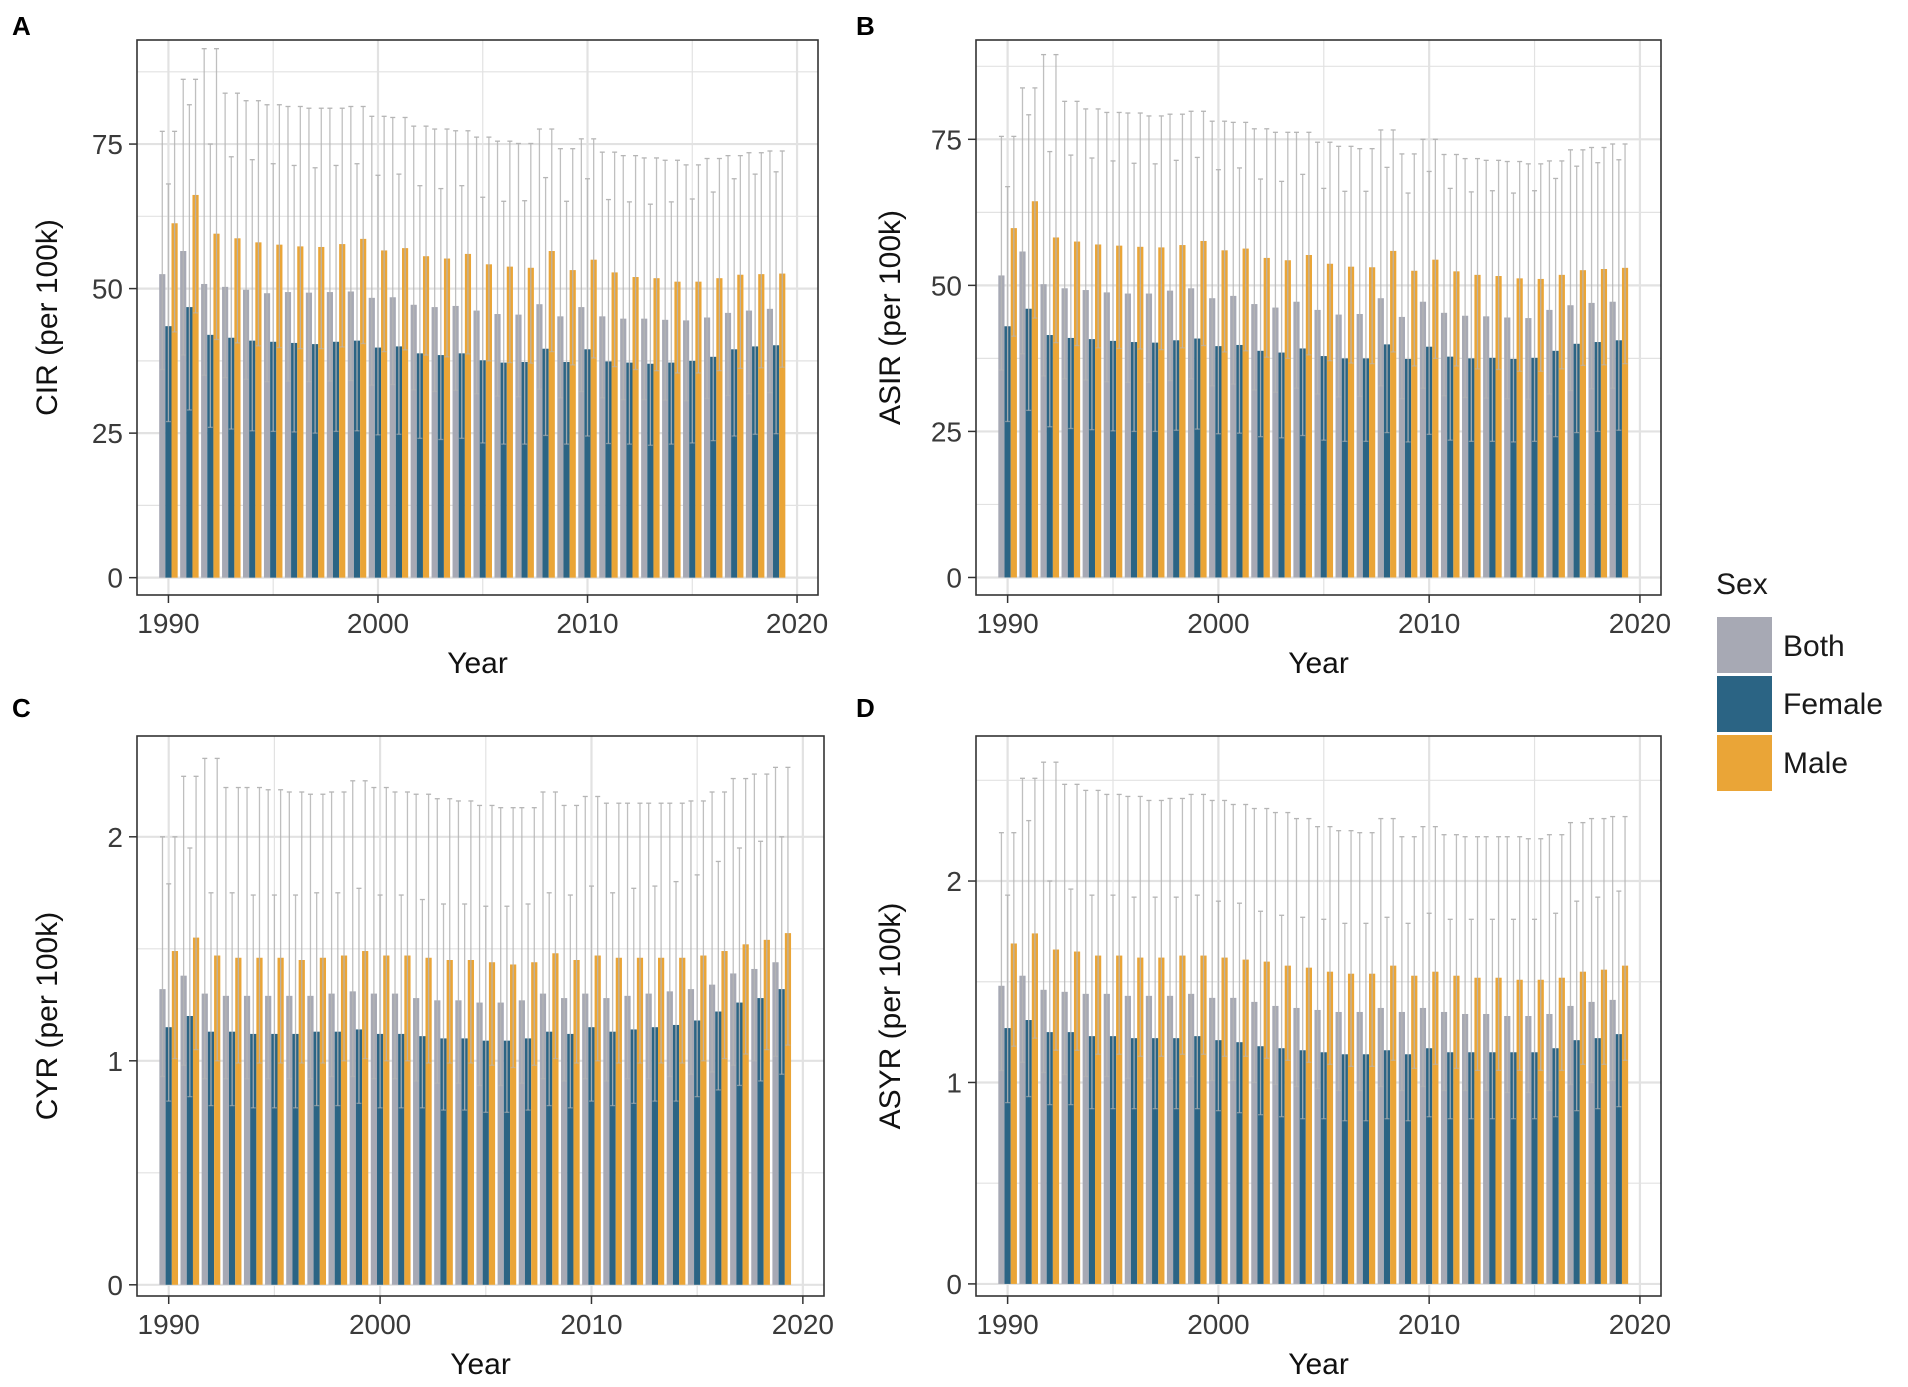  What do you see at coordinates (1833, 704) in the screenshot?
I see `legend-label-female: Female` at bounding box center [1833, 704].